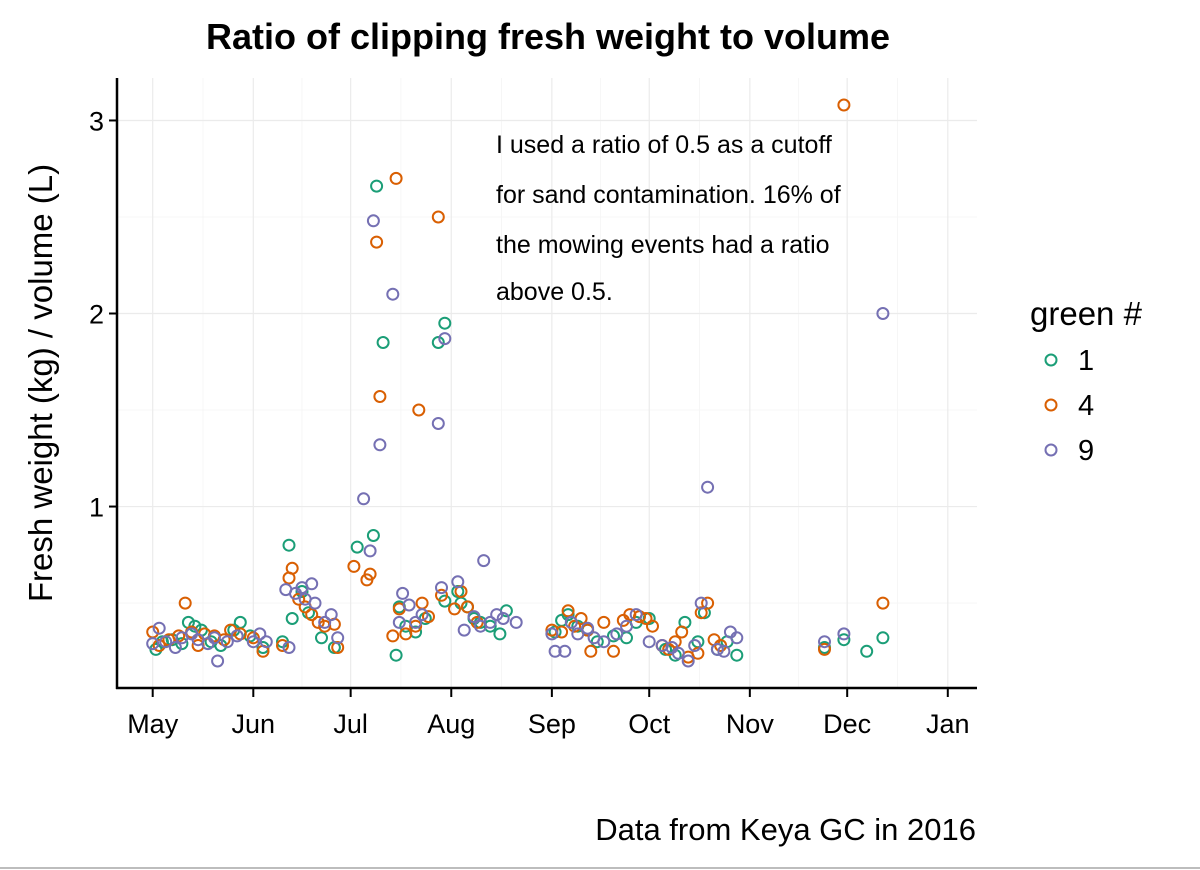  What do you see at coordinates (1086, 313) in the screenshot?
I see `legend-title: green #` at bounding box center [1086, 313].